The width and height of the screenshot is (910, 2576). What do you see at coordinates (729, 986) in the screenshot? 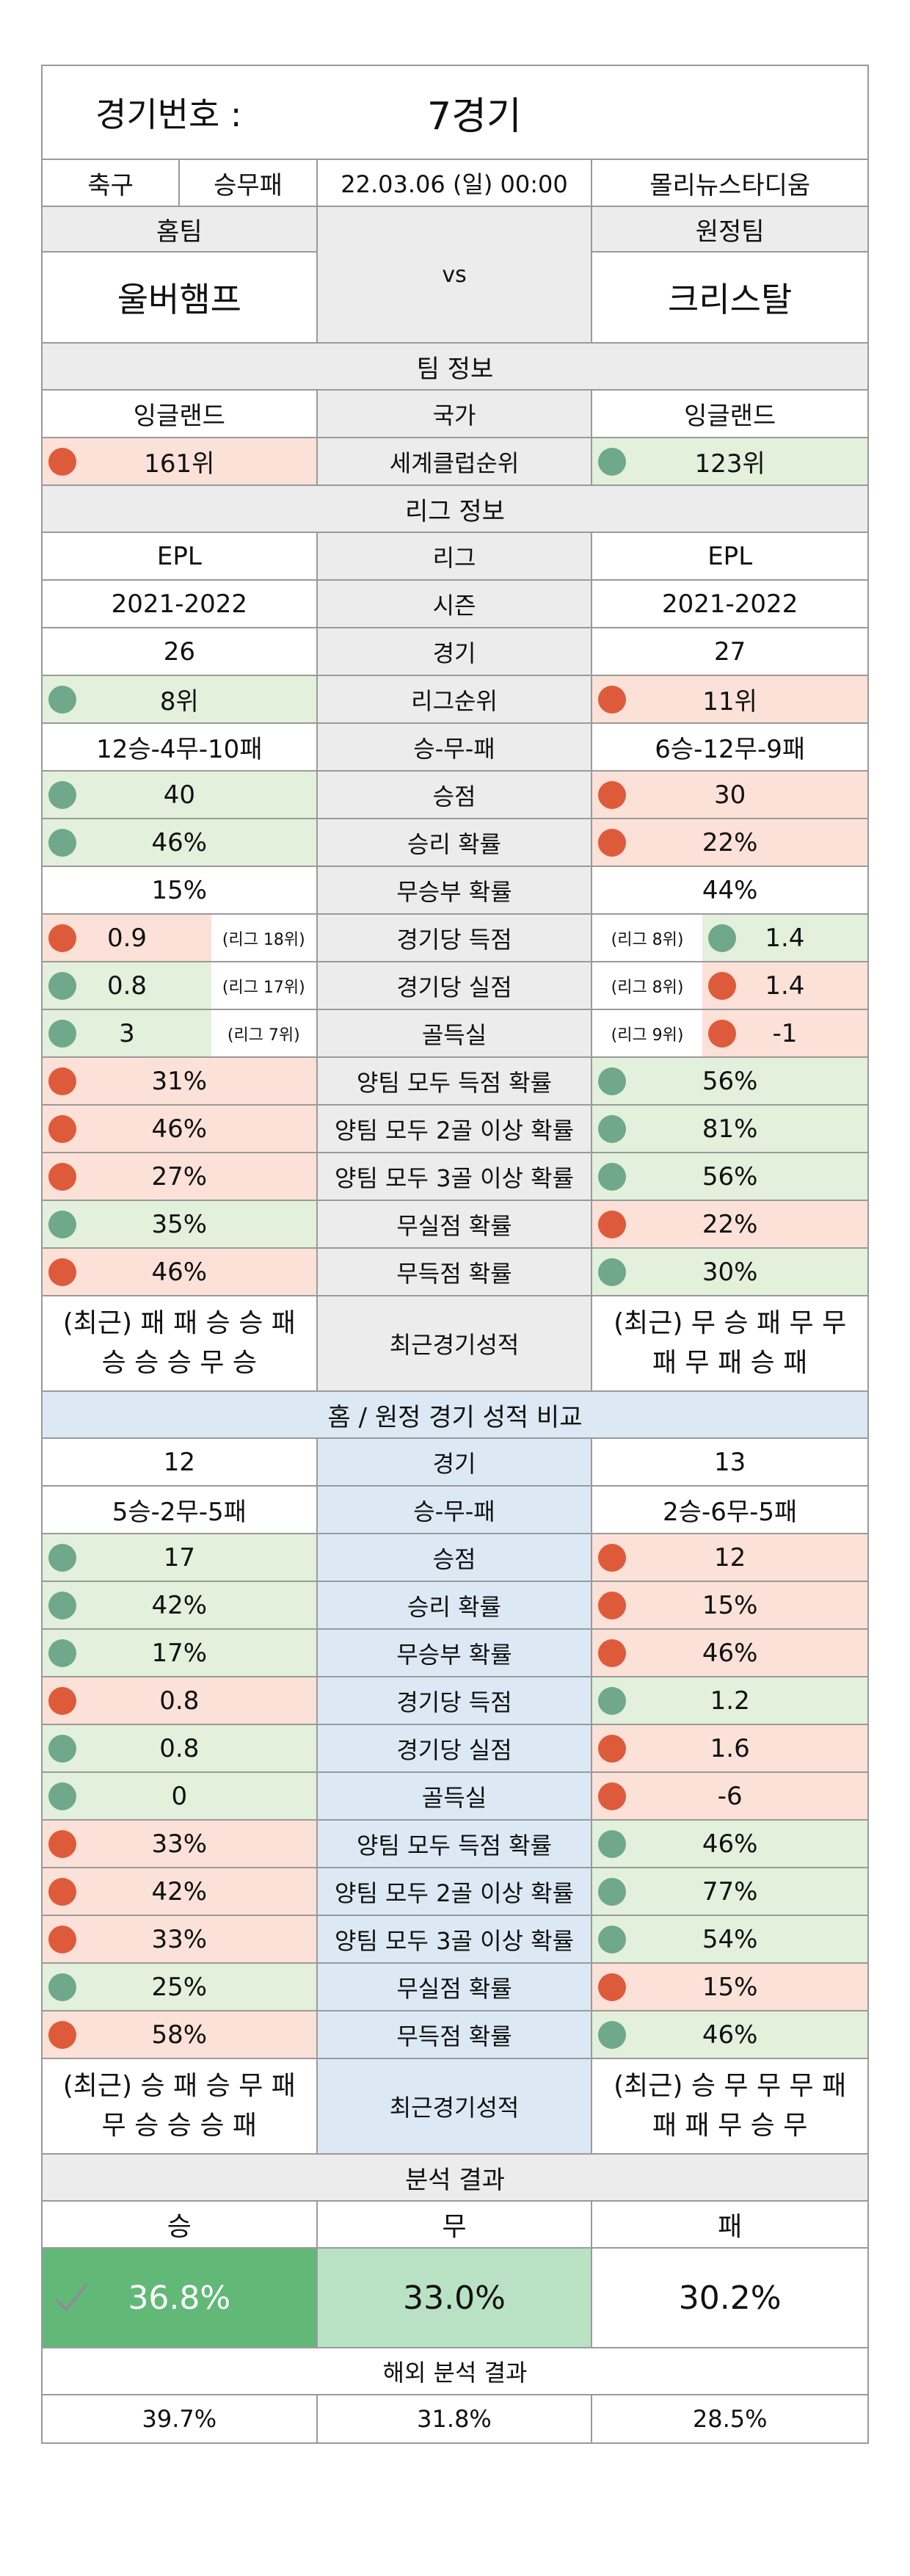
I see `away-conceded-per-game: (리그 8위) 1.4` at bounding box center [729, 986].